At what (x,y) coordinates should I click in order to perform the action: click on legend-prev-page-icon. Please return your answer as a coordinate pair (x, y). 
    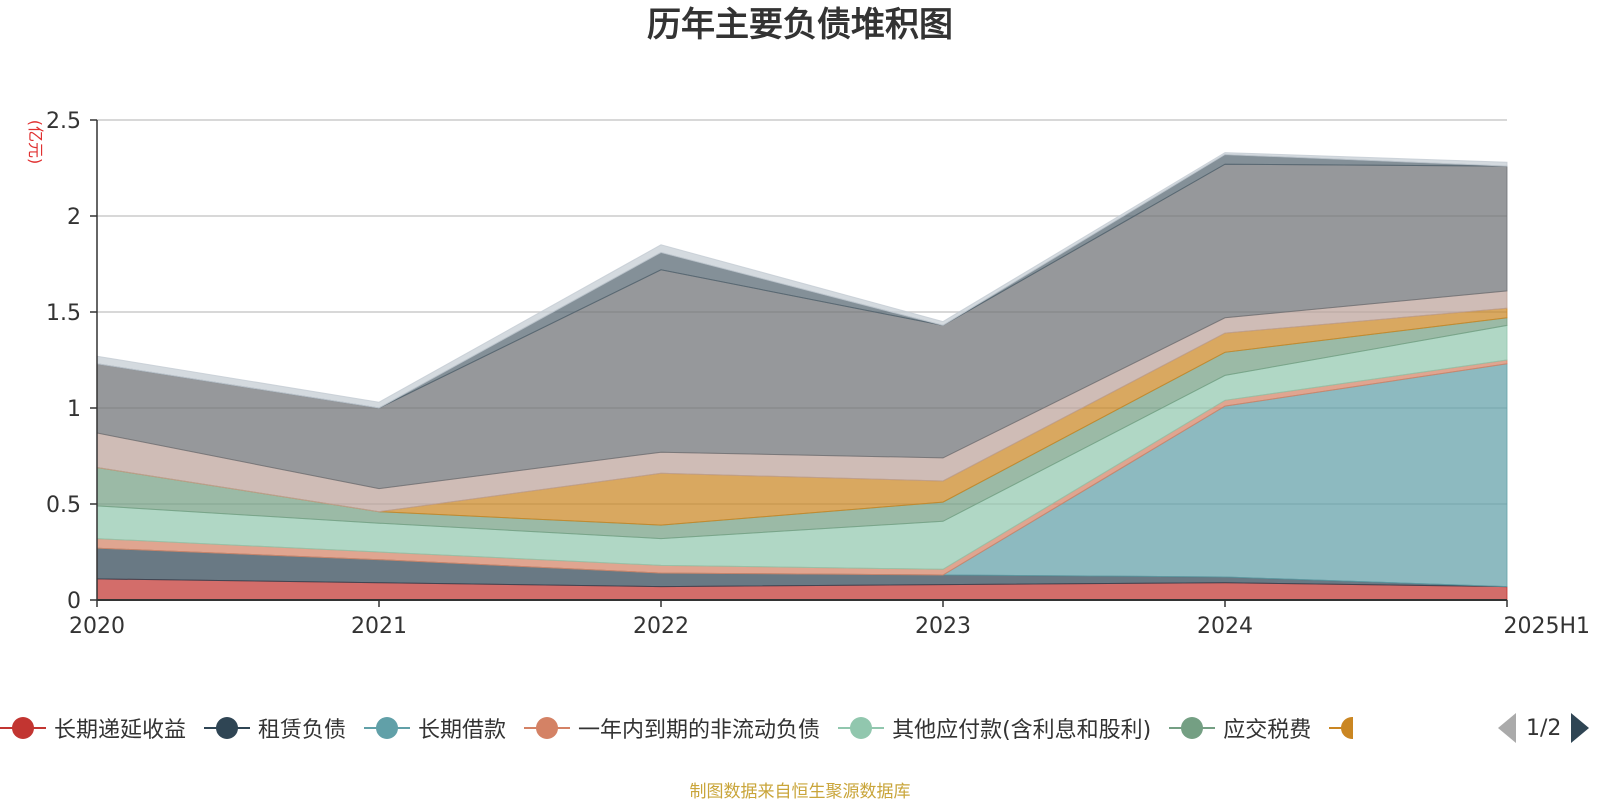
    Looking at the image, I should click on (1507, 728).